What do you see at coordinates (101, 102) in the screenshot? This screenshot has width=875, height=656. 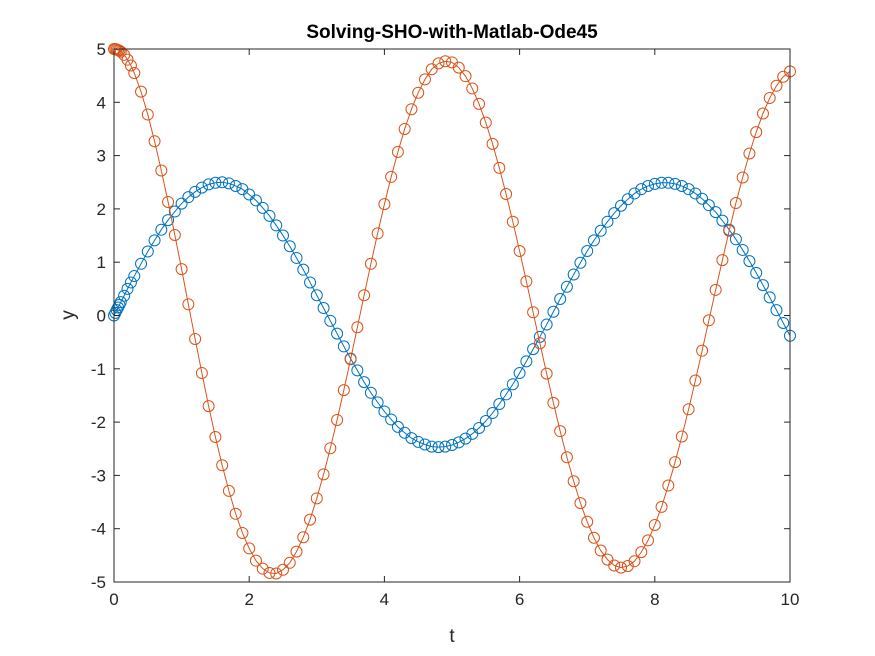 I see `y-tick-label: 4` at bounding box center [101, 102].